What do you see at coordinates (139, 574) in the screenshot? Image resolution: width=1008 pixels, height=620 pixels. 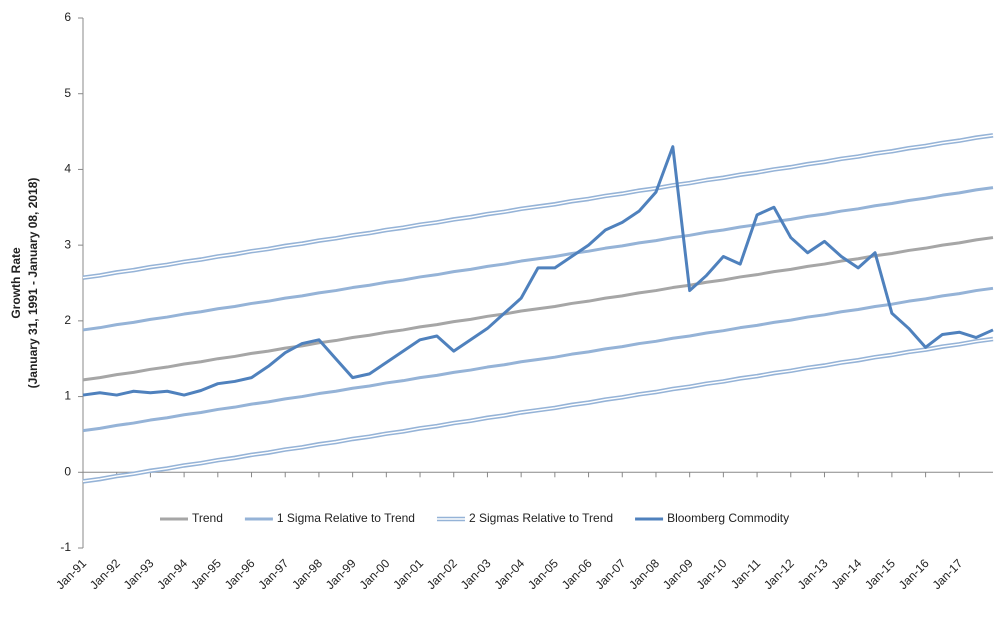 I see `x-tick-label: Jan-93` at bounding box center [139, 574].